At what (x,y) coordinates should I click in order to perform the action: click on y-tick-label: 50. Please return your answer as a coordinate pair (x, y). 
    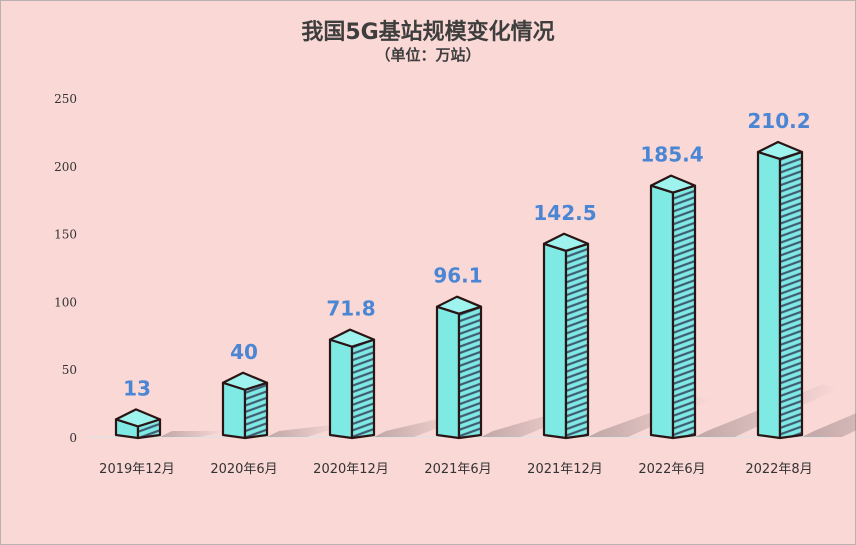
    Looking at the image, I should click on (69, 370).